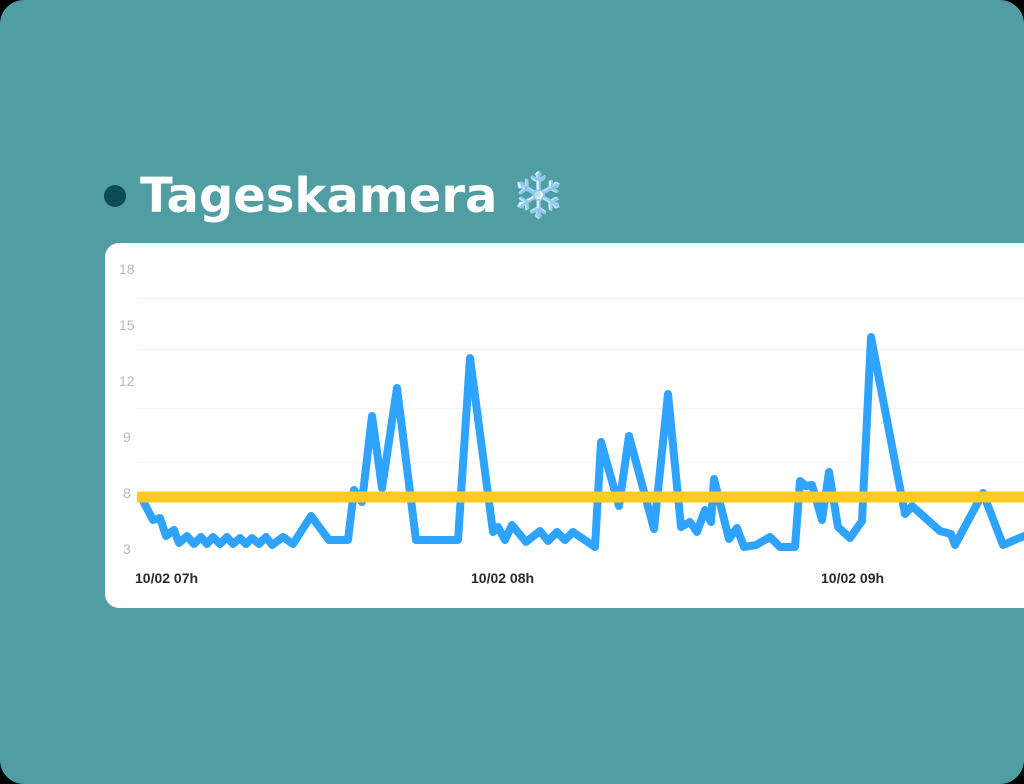 This screenshot has width=1024, height=784. I want to click on y-axis-label: 3, so click(127, 549).